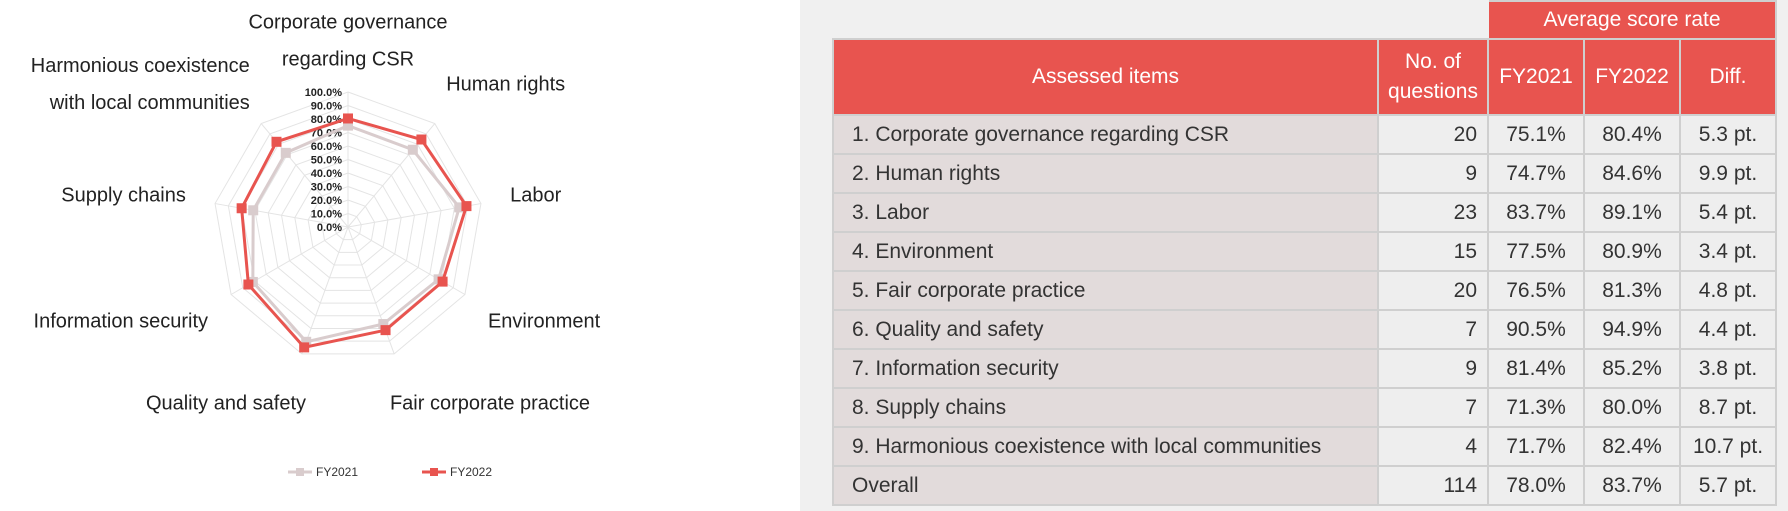 This screenshot has width=1788, height=511. Describe the element at coordinates (1105, 368) in the screenshot. I see `assessed-item-cell: 7. Information security` at that location.